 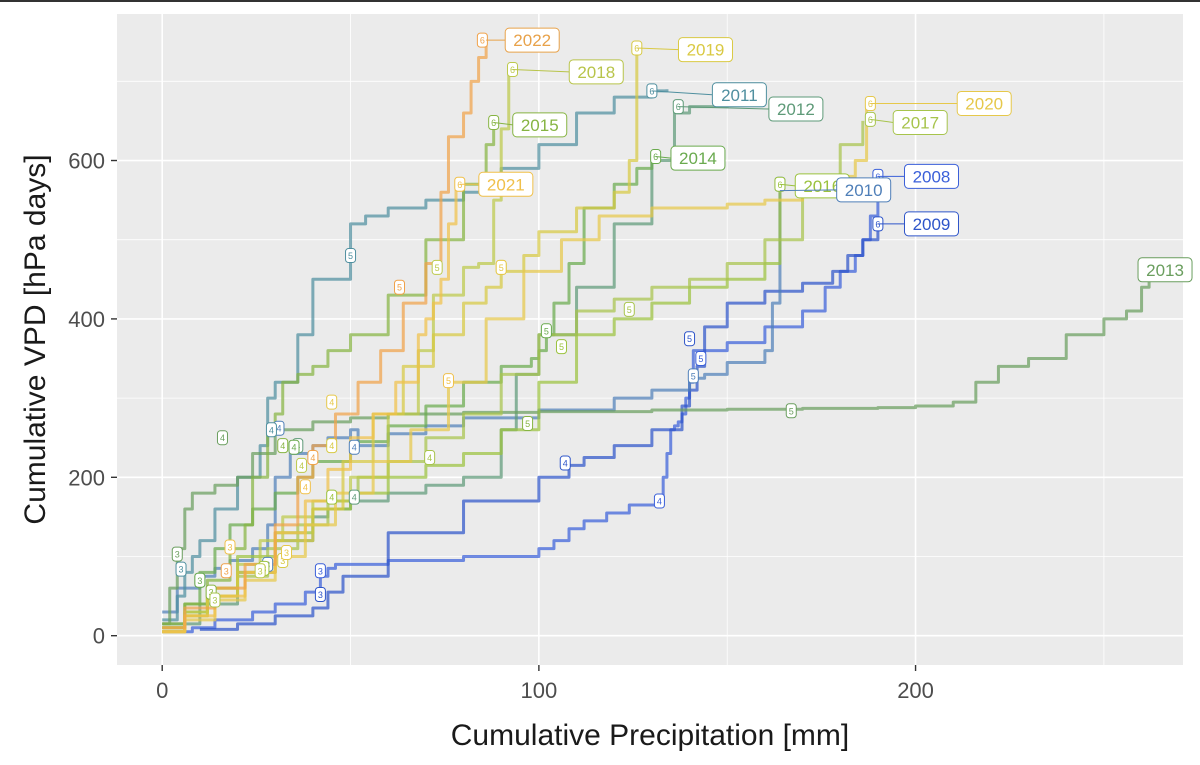 I want to click on month-marker-2020-5: 5, so click(x=501, y=267).